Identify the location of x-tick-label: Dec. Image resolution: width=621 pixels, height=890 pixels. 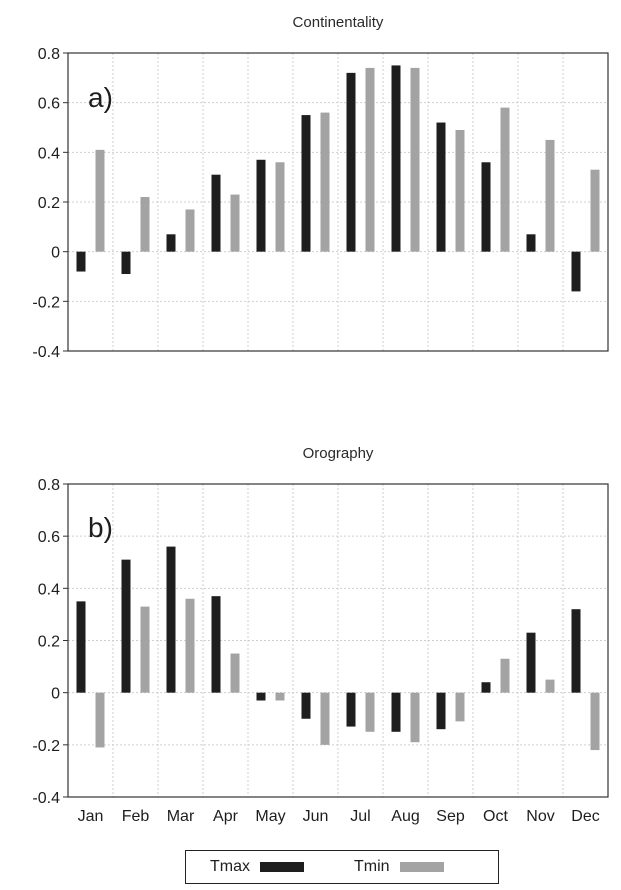
(585, 816).